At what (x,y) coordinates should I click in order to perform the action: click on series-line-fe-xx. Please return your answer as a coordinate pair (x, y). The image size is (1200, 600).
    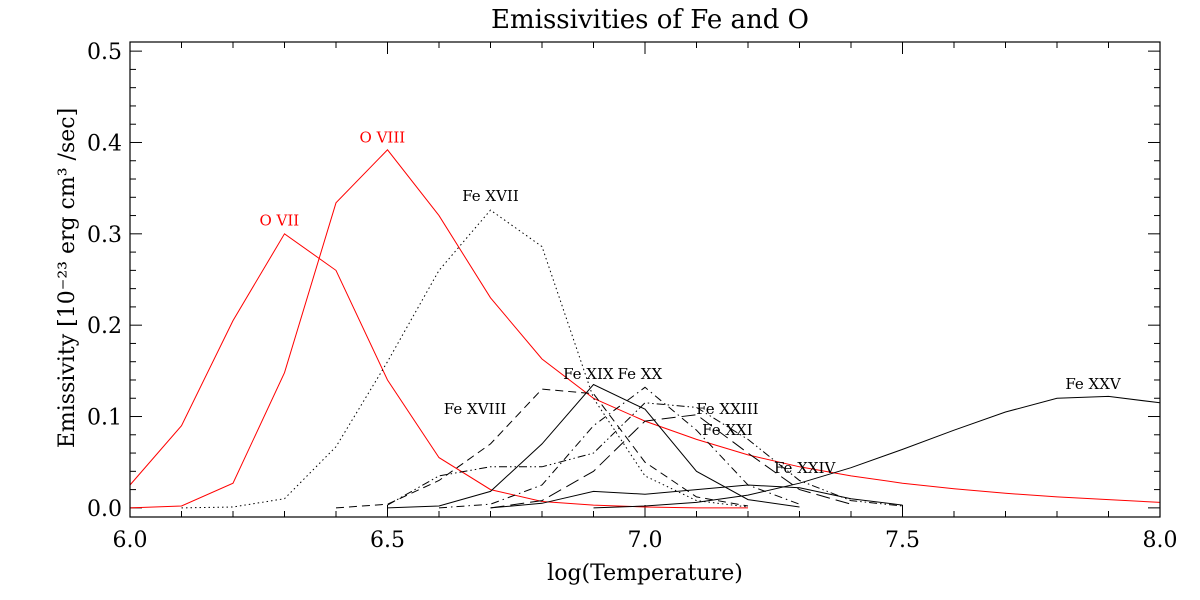
    Looking at the image, I should click on (619, 447).